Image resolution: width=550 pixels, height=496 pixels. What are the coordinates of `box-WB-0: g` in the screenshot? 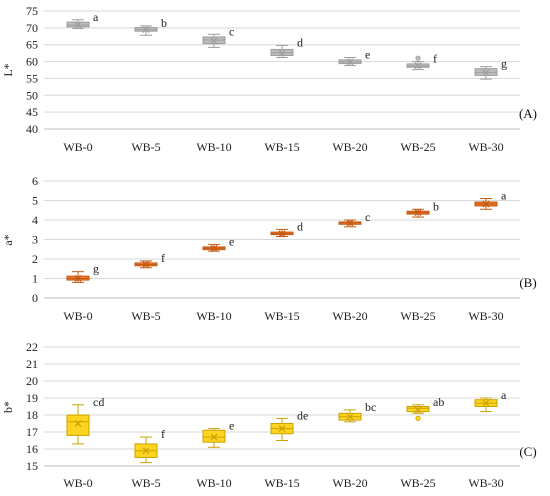 It's located at (82, 272).